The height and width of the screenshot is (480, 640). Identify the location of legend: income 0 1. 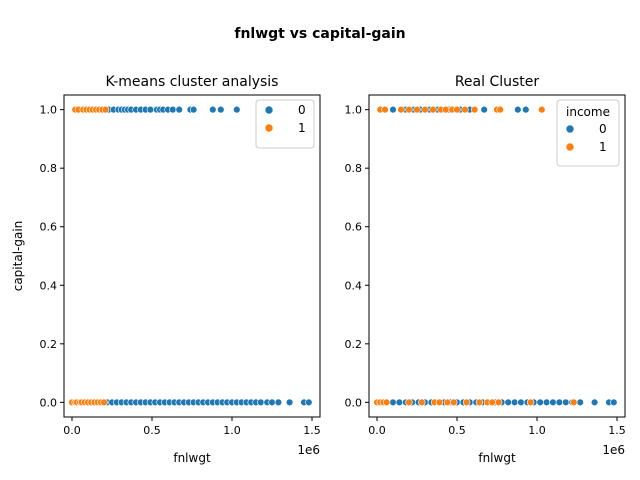
(588, 133).